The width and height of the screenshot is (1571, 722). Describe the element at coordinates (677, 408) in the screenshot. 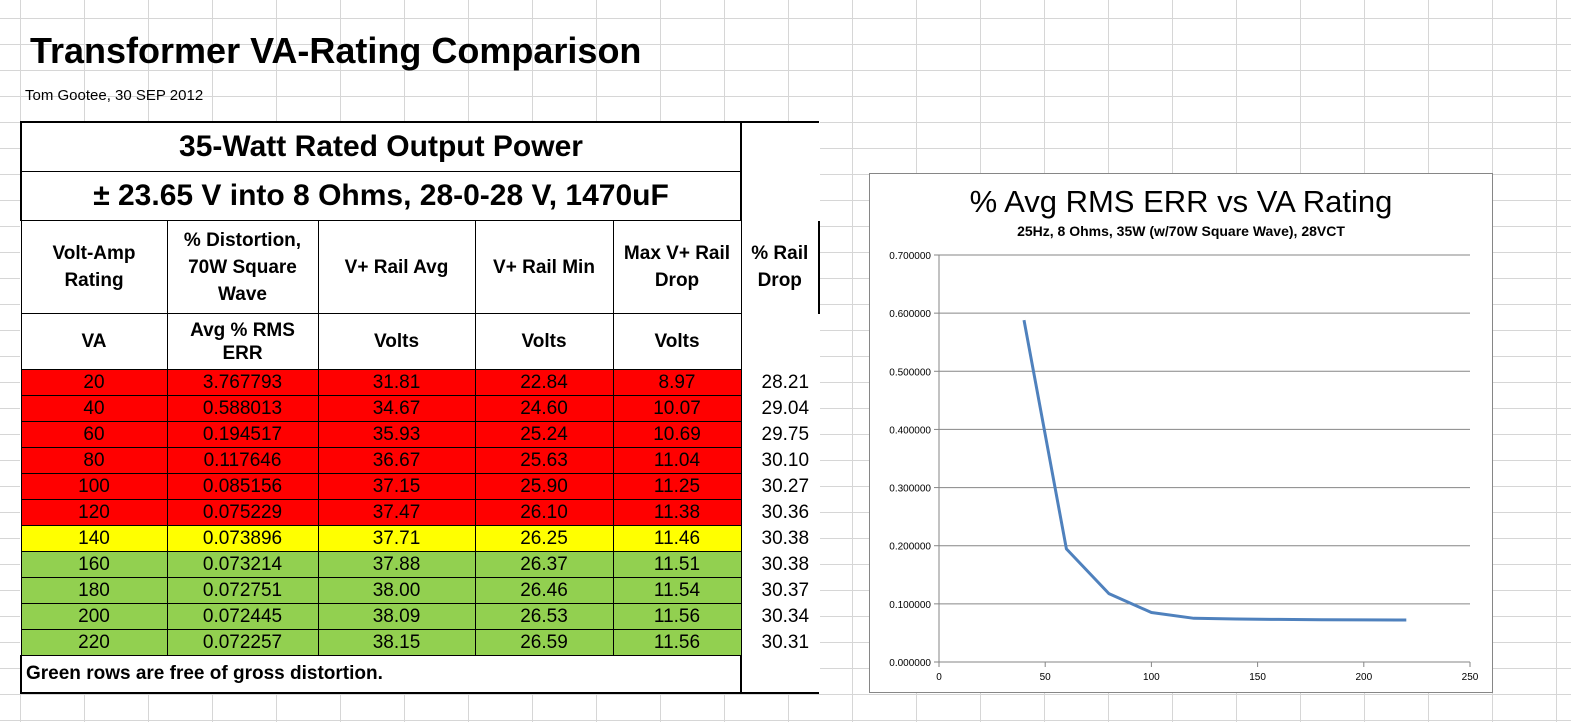

I see `cell-rail-drop: 10.07` at that location.